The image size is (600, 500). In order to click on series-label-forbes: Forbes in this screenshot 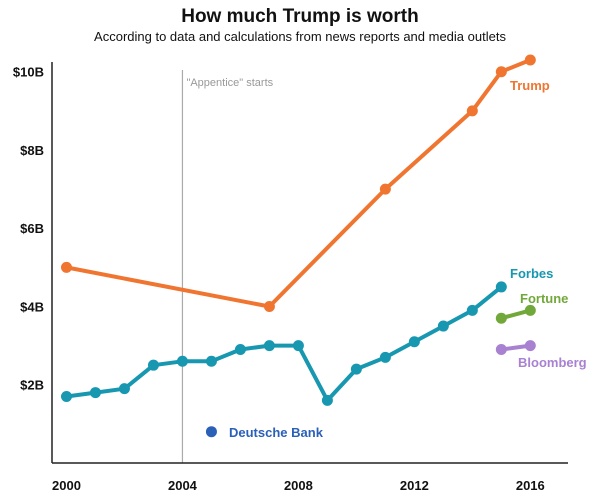, I will do `click(531, 273)`.